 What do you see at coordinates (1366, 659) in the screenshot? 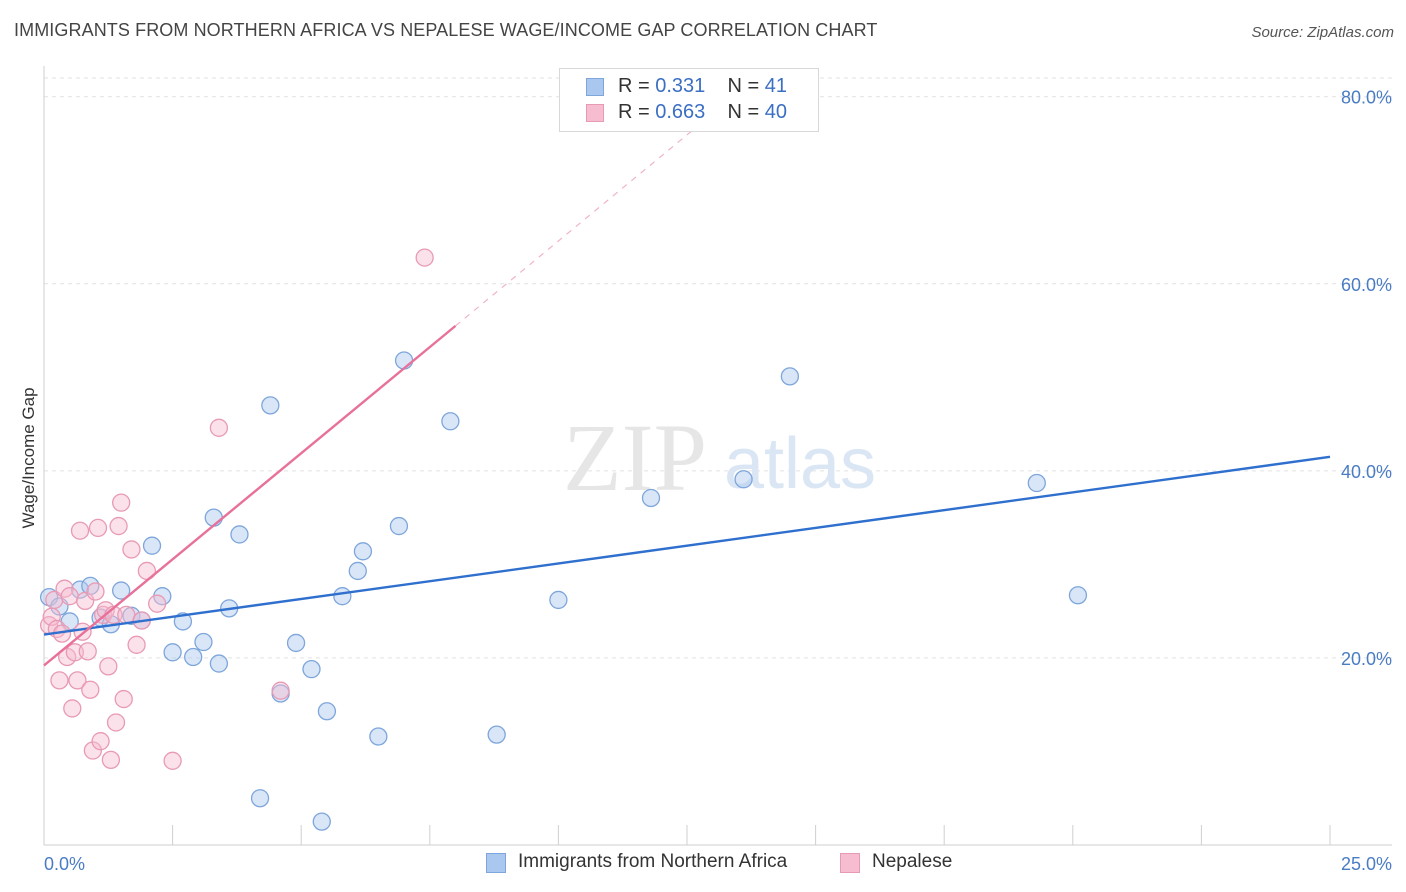
I see `y-tick-label: 20.0%` at bounding box center [1366, 659].